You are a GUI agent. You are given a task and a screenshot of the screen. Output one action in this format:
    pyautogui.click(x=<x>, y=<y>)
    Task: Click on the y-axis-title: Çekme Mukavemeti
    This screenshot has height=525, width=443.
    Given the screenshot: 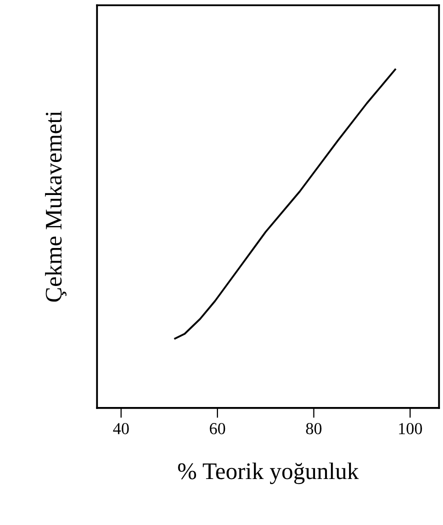 What is the action you would take?
    pyautogui.click(x=55, y=206)
    